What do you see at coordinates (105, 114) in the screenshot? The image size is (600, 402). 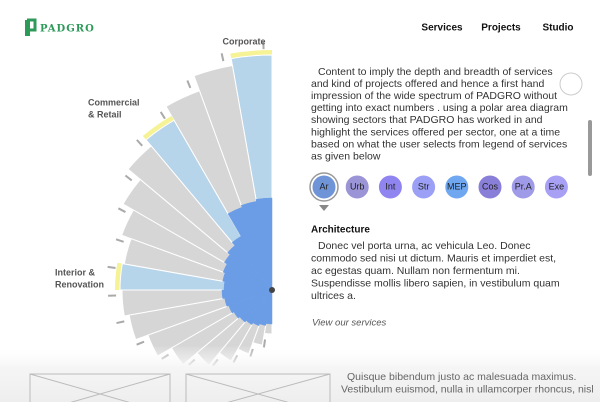 I see `sector-label: & Retail` at bounding box center [105, 114].